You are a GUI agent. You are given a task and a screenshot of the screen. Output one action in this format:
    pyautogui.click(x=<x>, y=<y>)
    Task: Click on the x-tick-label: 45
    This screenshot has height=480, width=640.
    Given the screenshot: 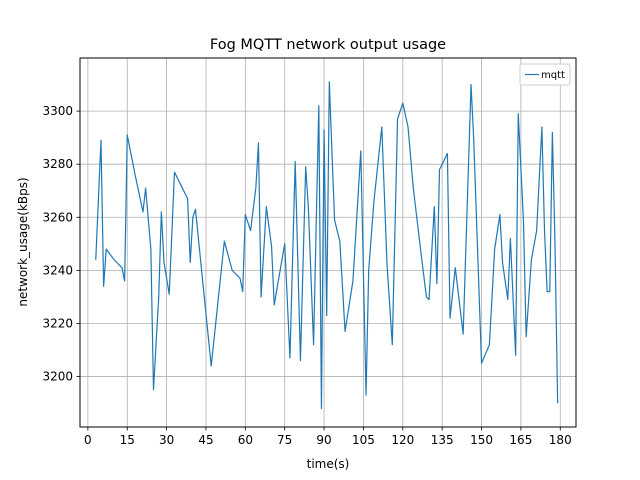 What is the action you would take?
    pyautogui.click(x=205, y=440)
    